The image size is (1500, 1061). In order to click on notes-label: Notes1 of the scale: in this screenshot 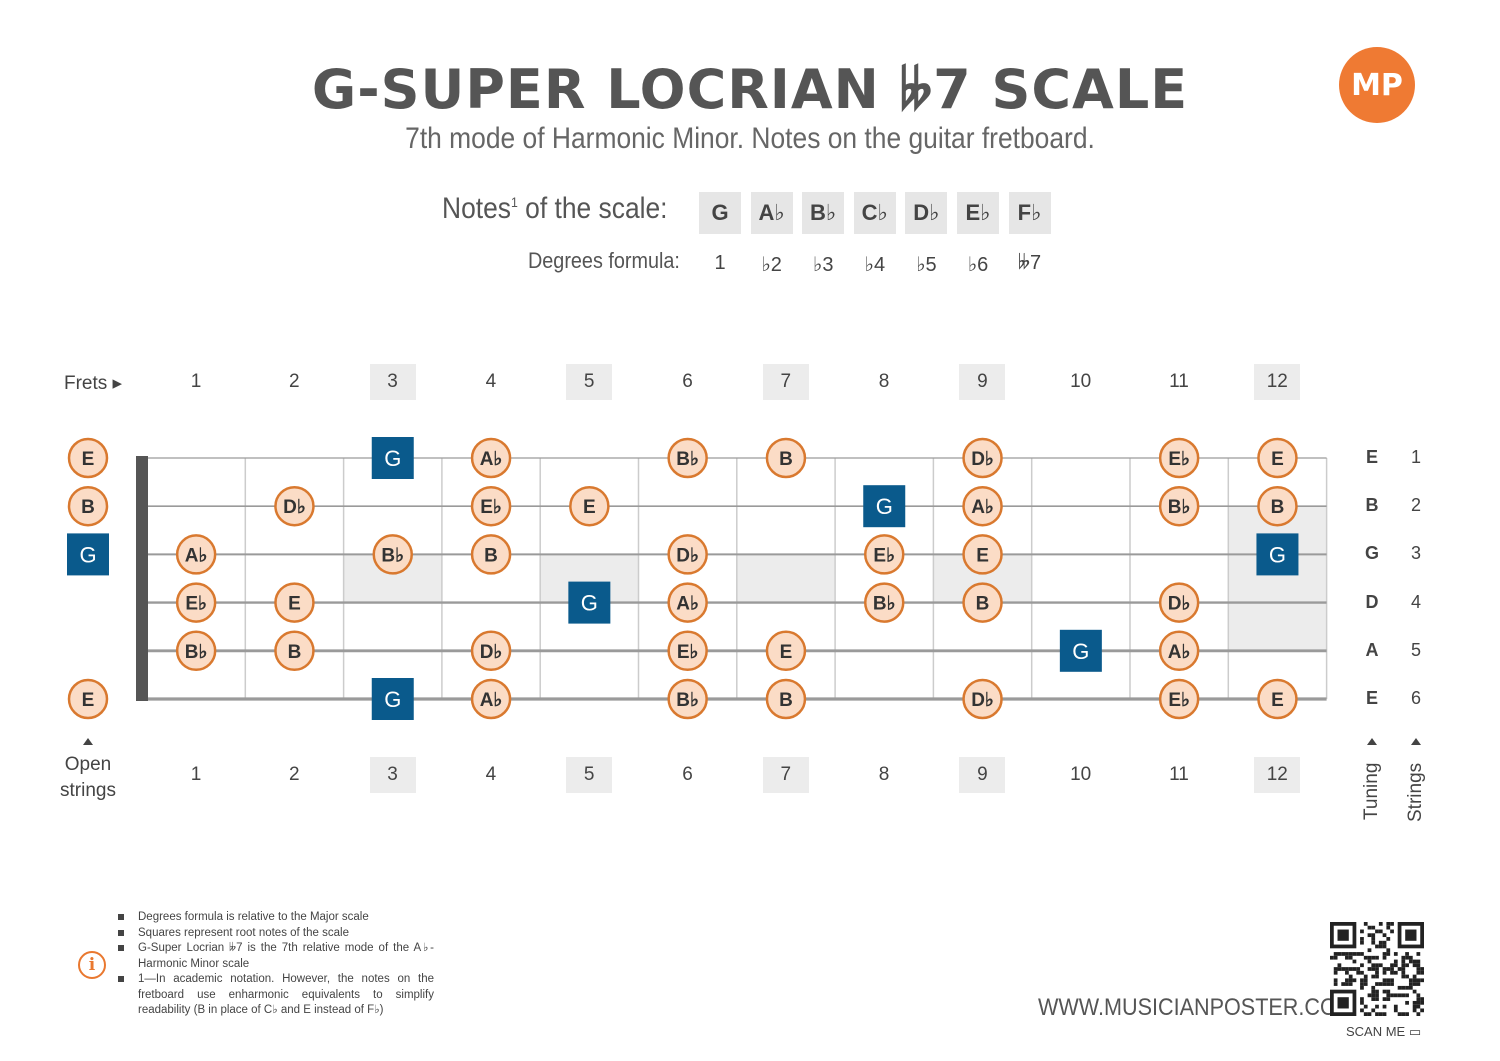, I will do `click(555, 208)`.